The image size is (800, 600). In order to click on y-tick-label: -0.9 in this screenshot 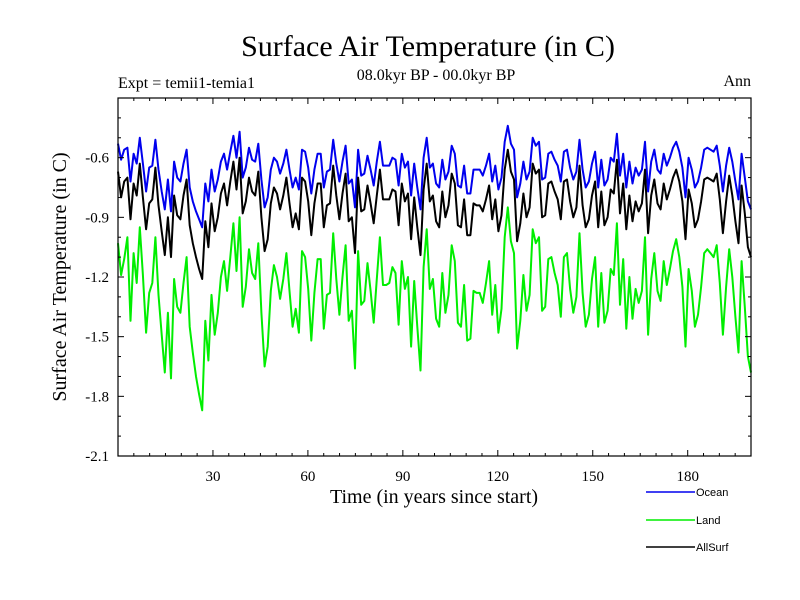, I will do `click(97, 218)`.